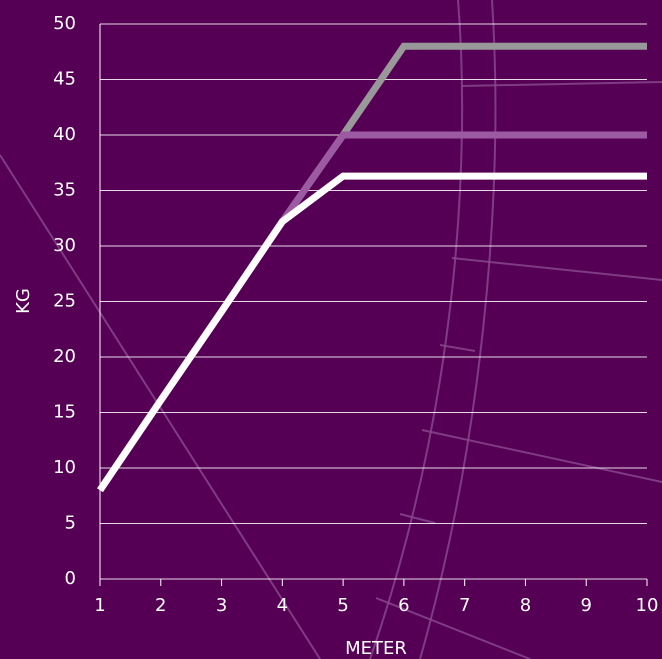 The height and width of the screenshot is (659, 662). Describe the element at coordinates (376, 648) in the screenshot. I see `x-axis-label: METER` at that location.